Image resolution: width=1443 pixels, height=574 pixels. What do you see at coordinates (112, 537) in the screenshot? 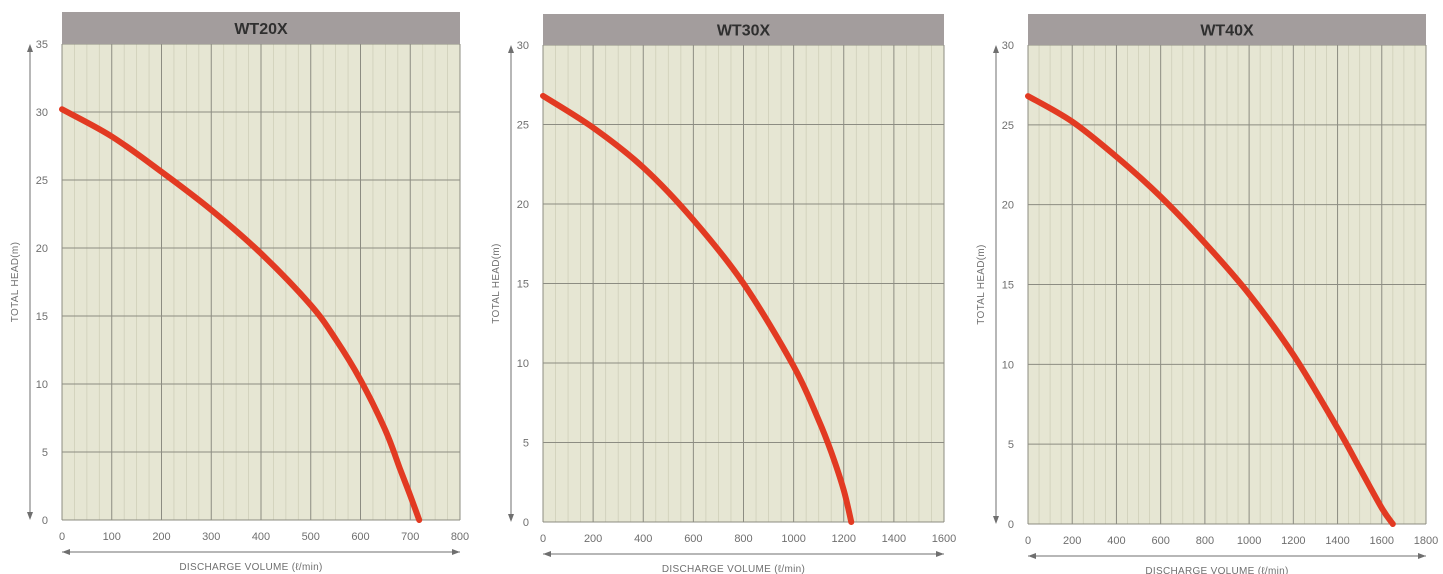
I see `x-tick-label: 100` at bounding box center [112, 537].